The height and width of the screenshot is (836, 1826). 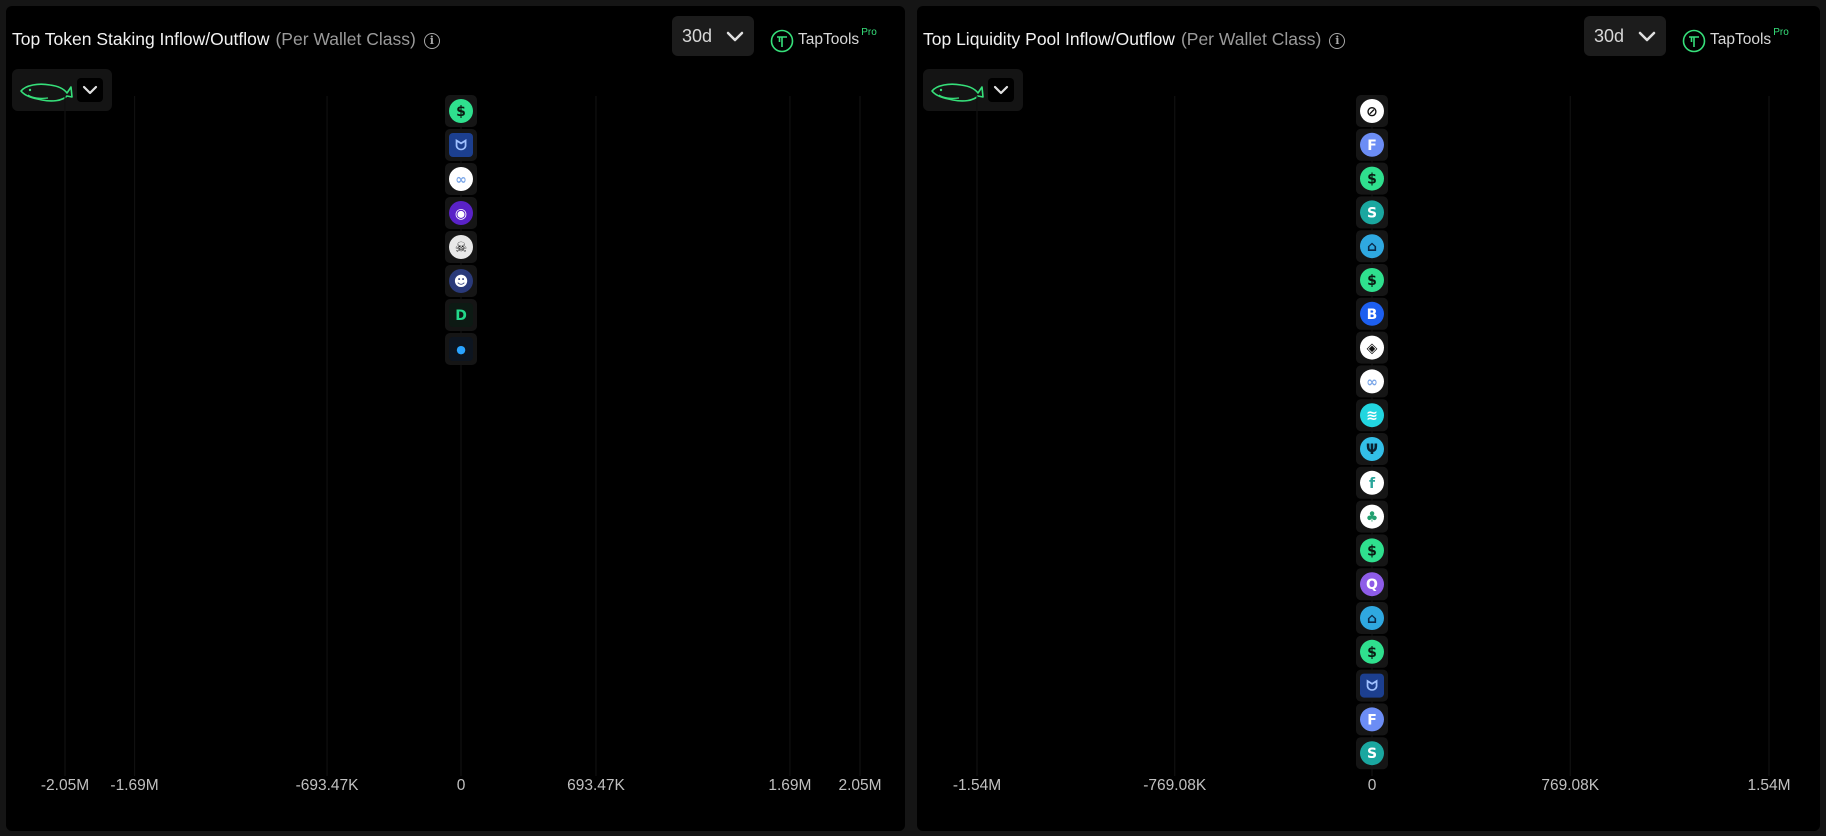 I want to click on token-icon-skull-dark: ☠, so click(x=461, y=247).